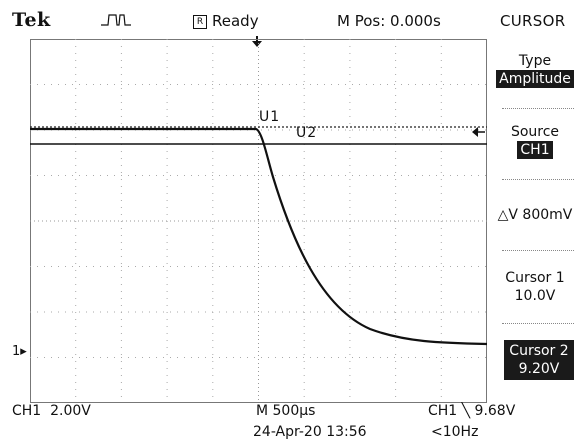  Describe the element at coordinates (310, 432) in the screenshot. I see `datetime: 24-Apr-20 13:56` at that location.